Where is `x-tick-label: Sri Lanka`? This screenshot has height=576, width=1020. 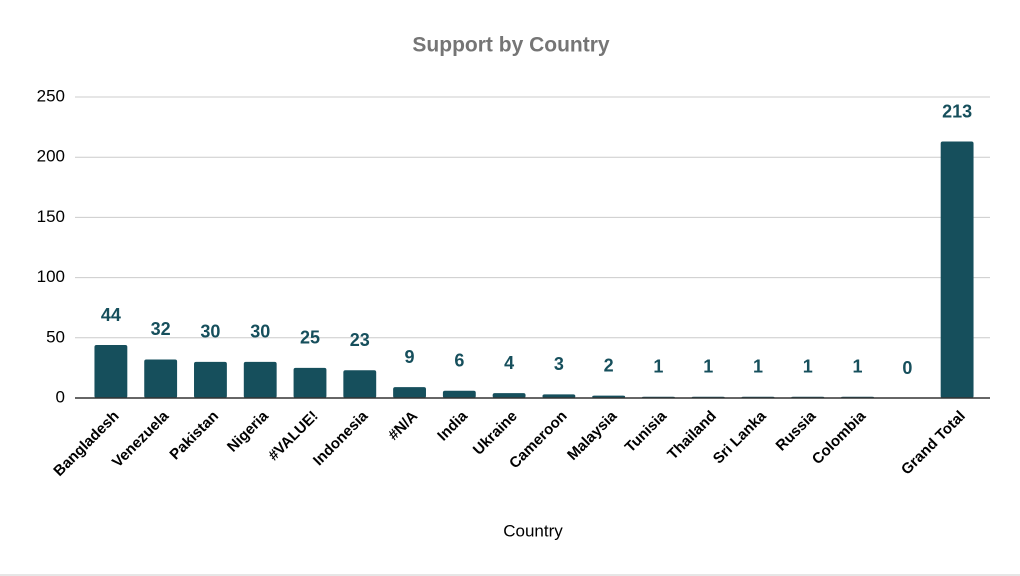 x-tick-label: Sri Lanka is located at coordinates (740, 437).